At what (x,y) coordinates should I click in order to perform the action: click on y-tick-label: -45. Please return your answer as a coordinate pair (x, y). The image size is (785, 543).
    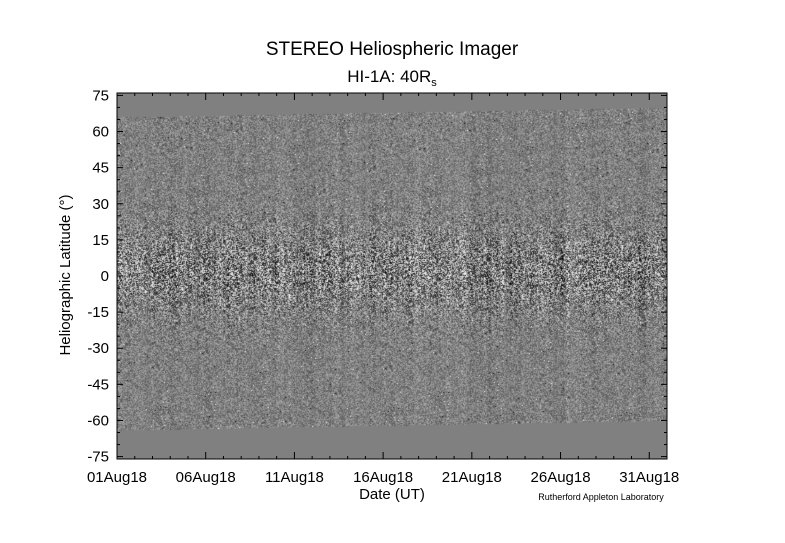
    Looking at the image, I should click on (98, 384).